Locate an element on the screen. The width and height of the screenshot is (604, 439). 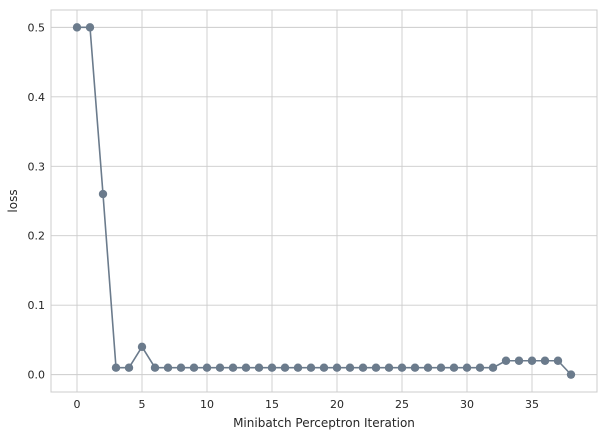
y-tick-label: 0.2 is located at coordinates (37, 236).